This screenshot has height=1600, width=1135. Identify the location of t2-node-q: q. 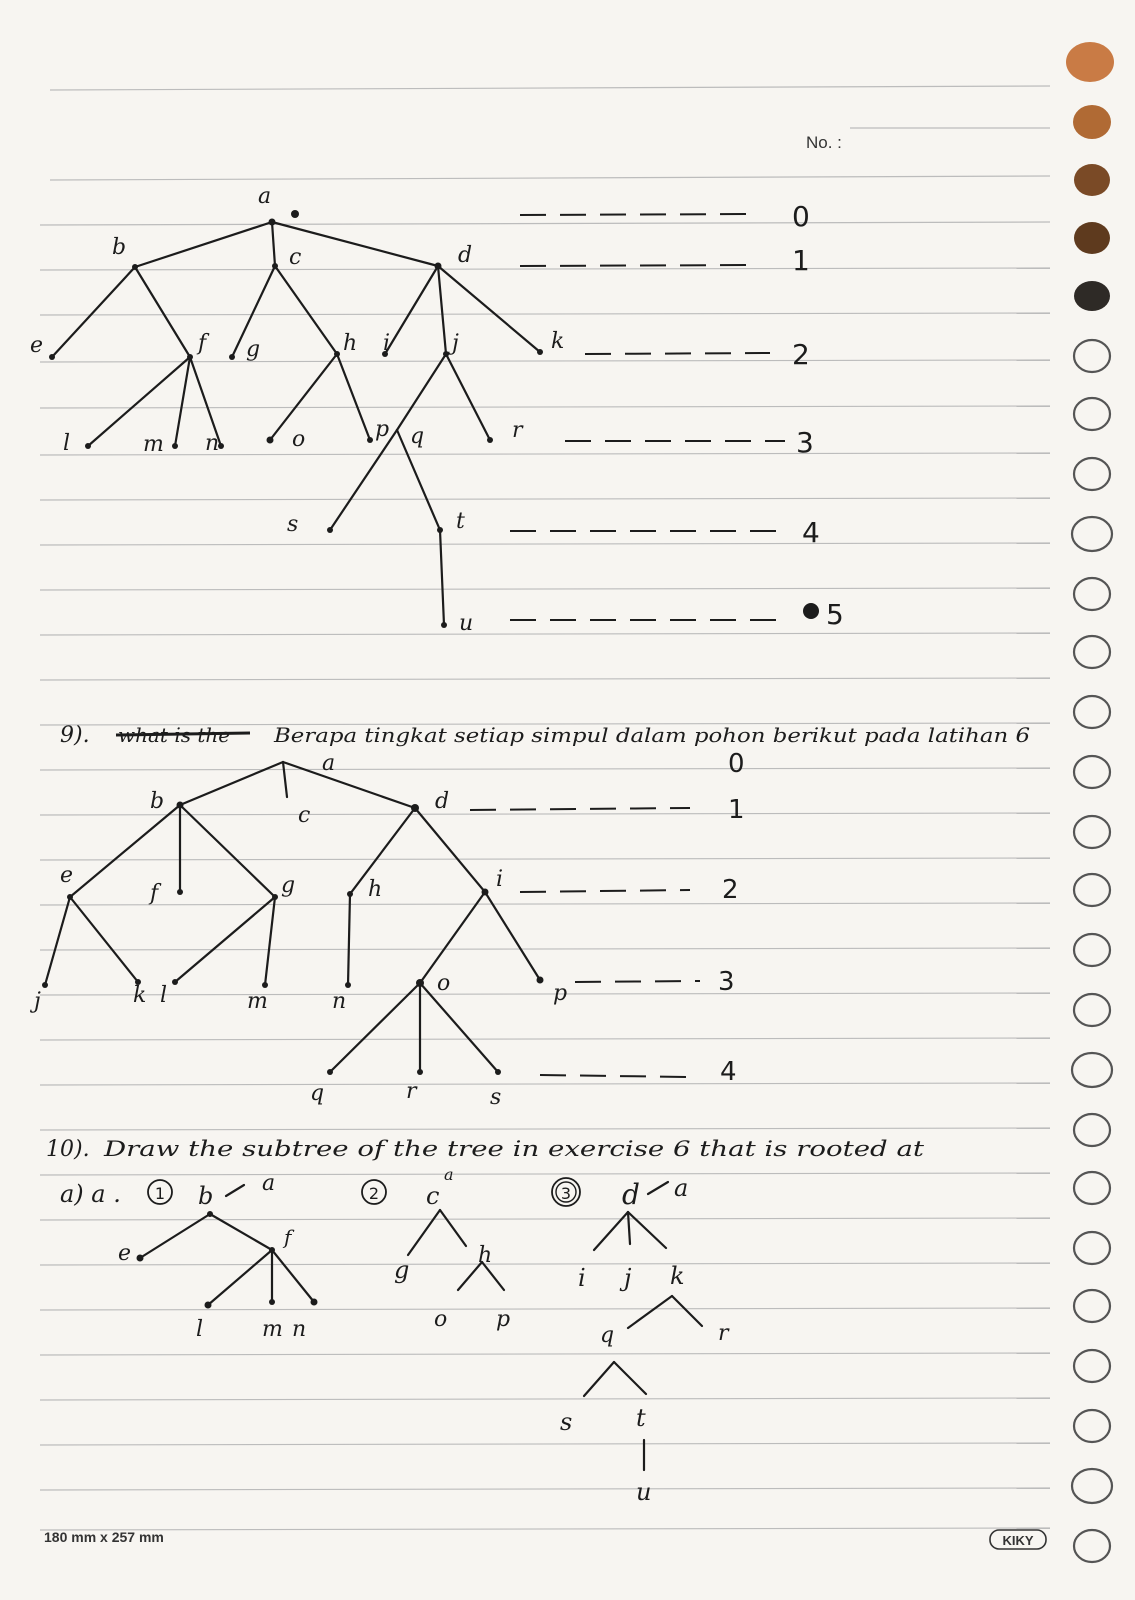
(317, 1093).